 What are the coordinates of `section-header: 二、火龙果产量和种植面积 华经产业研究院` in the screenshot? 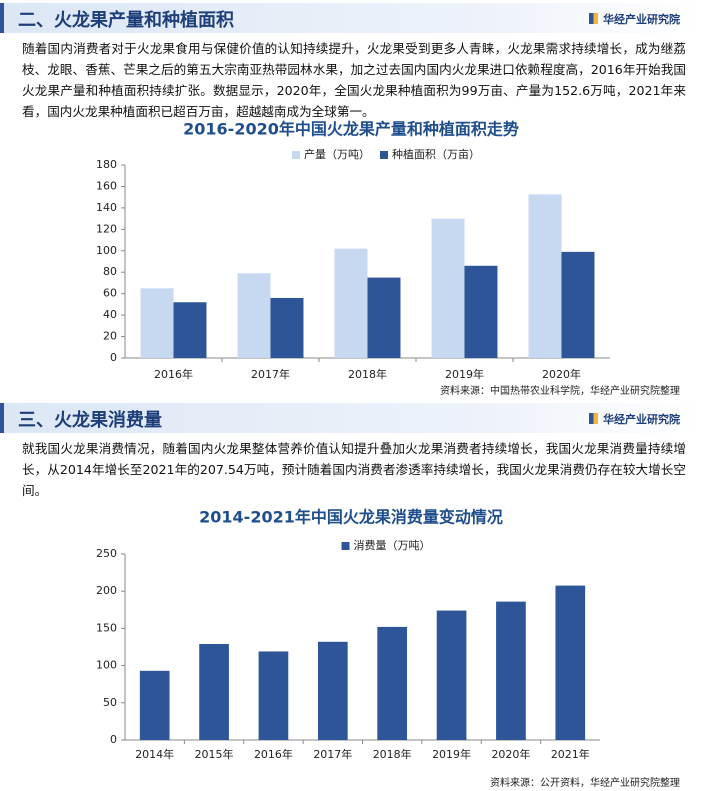 It's located at (351, 18).